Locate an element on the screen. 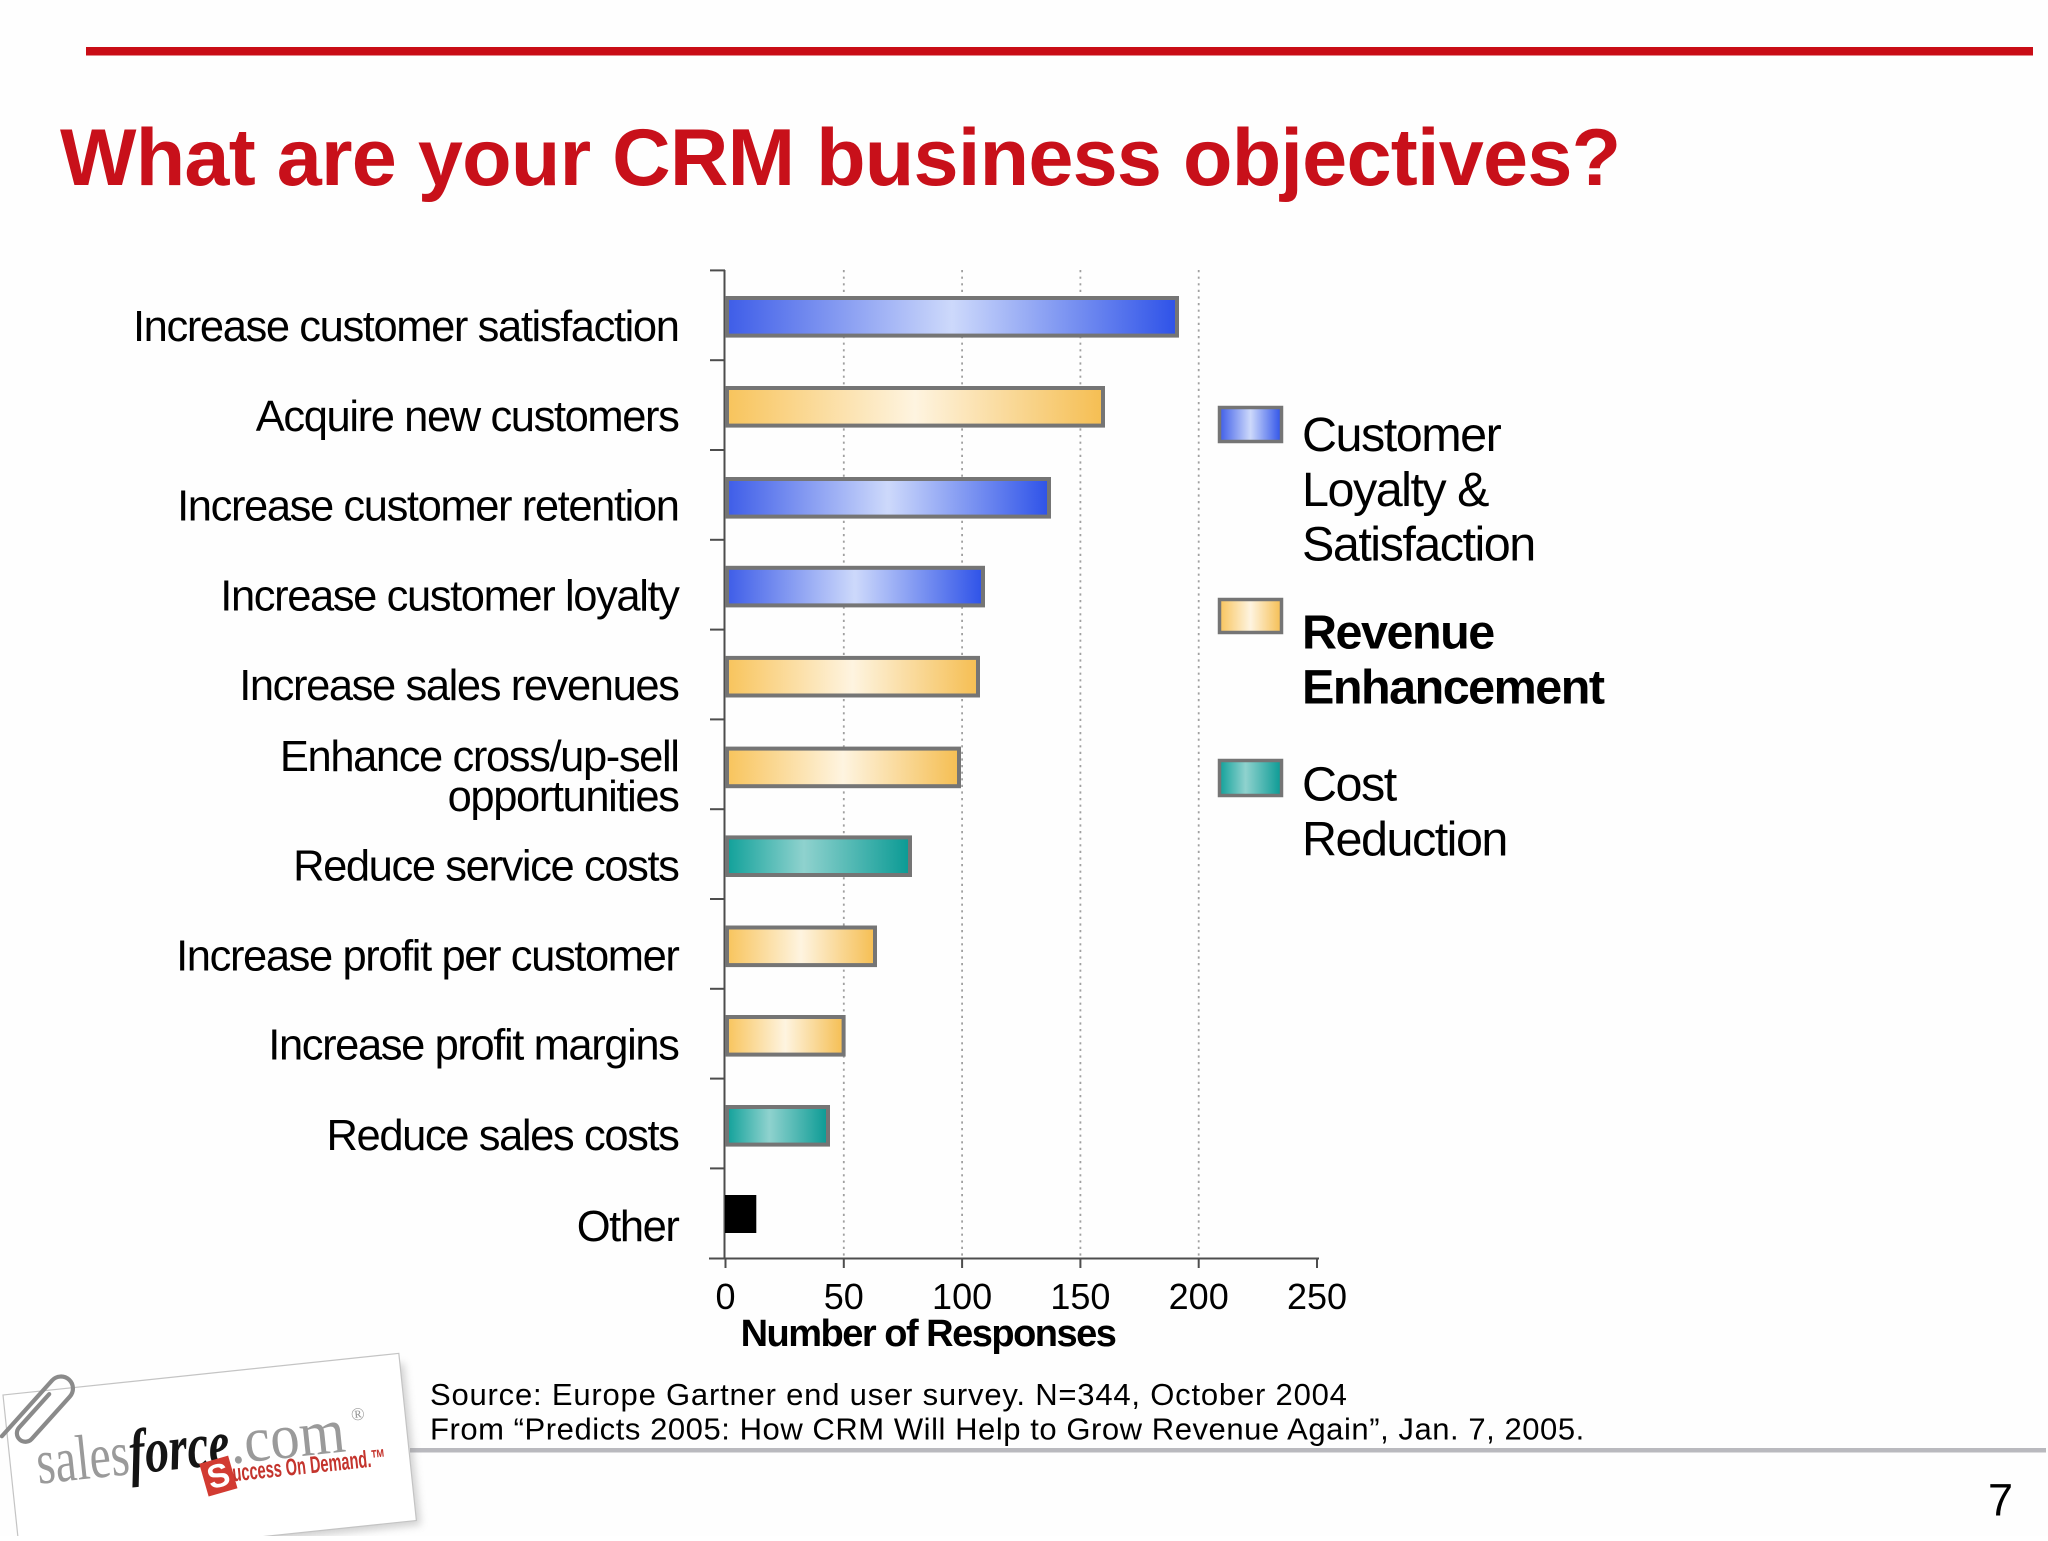  svg-text: Revenue is located at coordinates (1398, 633).